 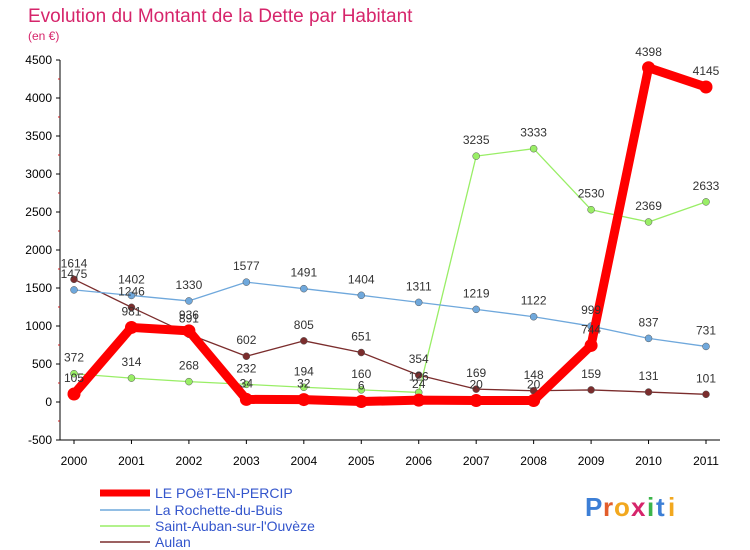 What do you see at coordinates (303, 273) in the screenshot?
I see `data-label: 1491` at bounding box center [303, 273].